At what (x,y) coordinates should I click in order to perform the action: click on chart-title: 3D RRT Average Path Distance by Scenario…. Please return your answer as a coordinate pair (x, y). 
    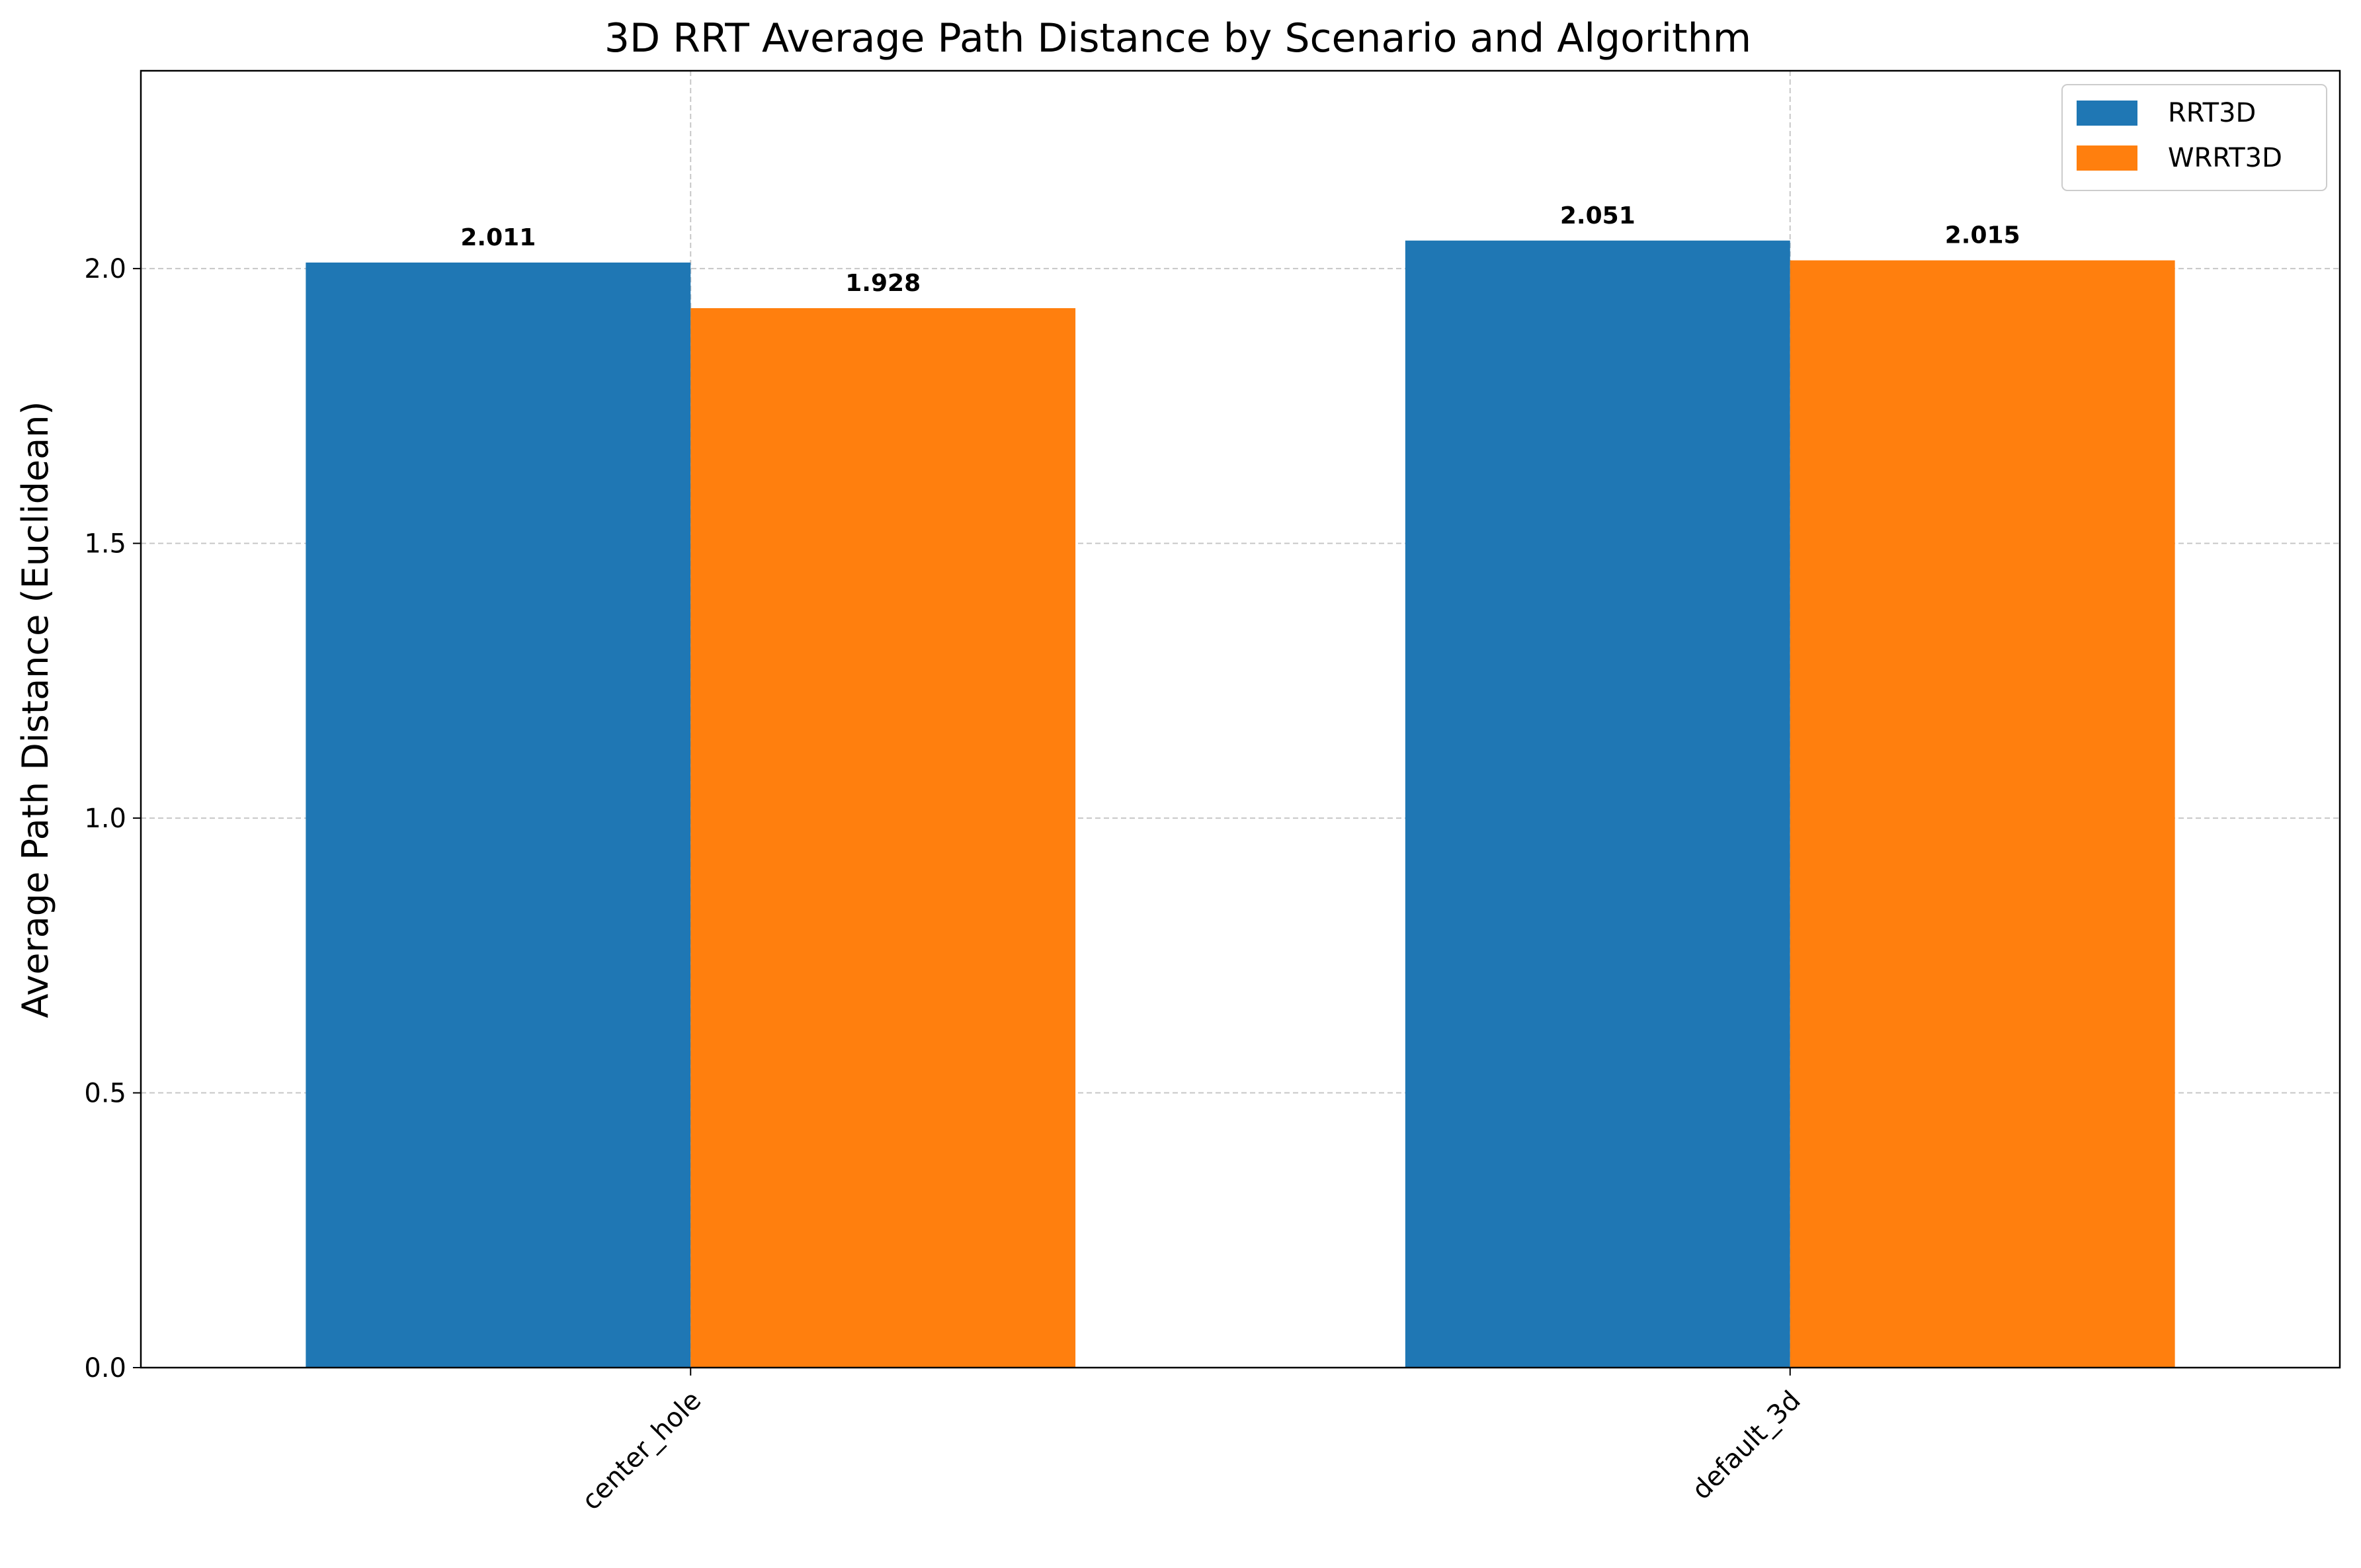
    Looking at the image, I should click on (1177, 38).